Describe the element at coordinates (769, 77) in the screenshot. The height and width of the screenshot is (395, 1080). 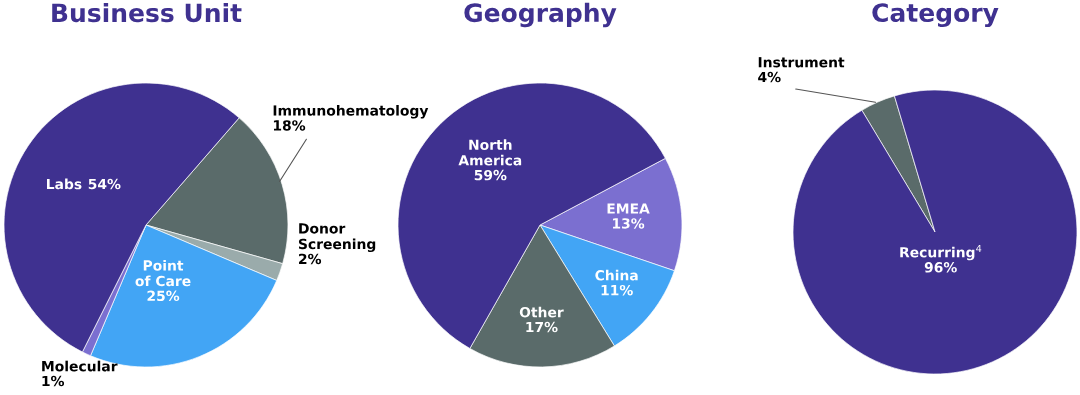
I see `data-label: 4%` at that location.